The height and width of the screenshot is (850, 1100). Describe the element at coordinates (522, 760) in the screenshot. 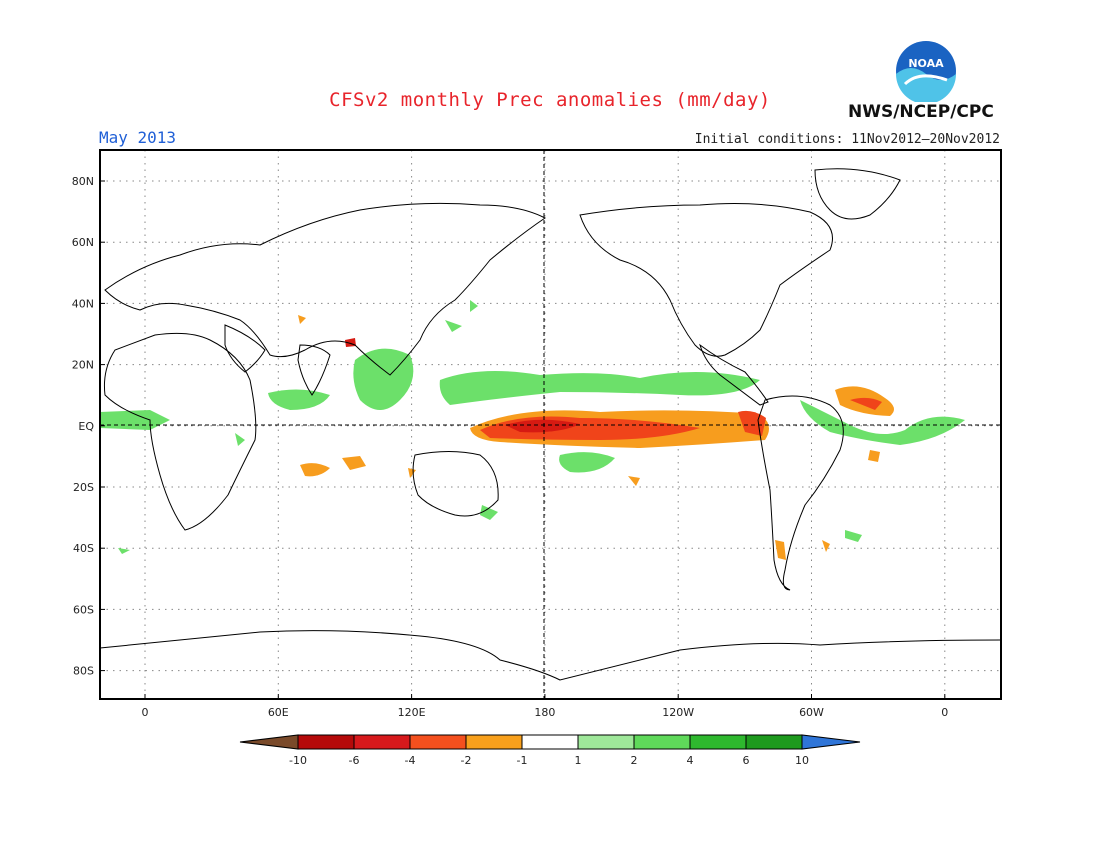

I see `colorbar-label: -1` at that location.